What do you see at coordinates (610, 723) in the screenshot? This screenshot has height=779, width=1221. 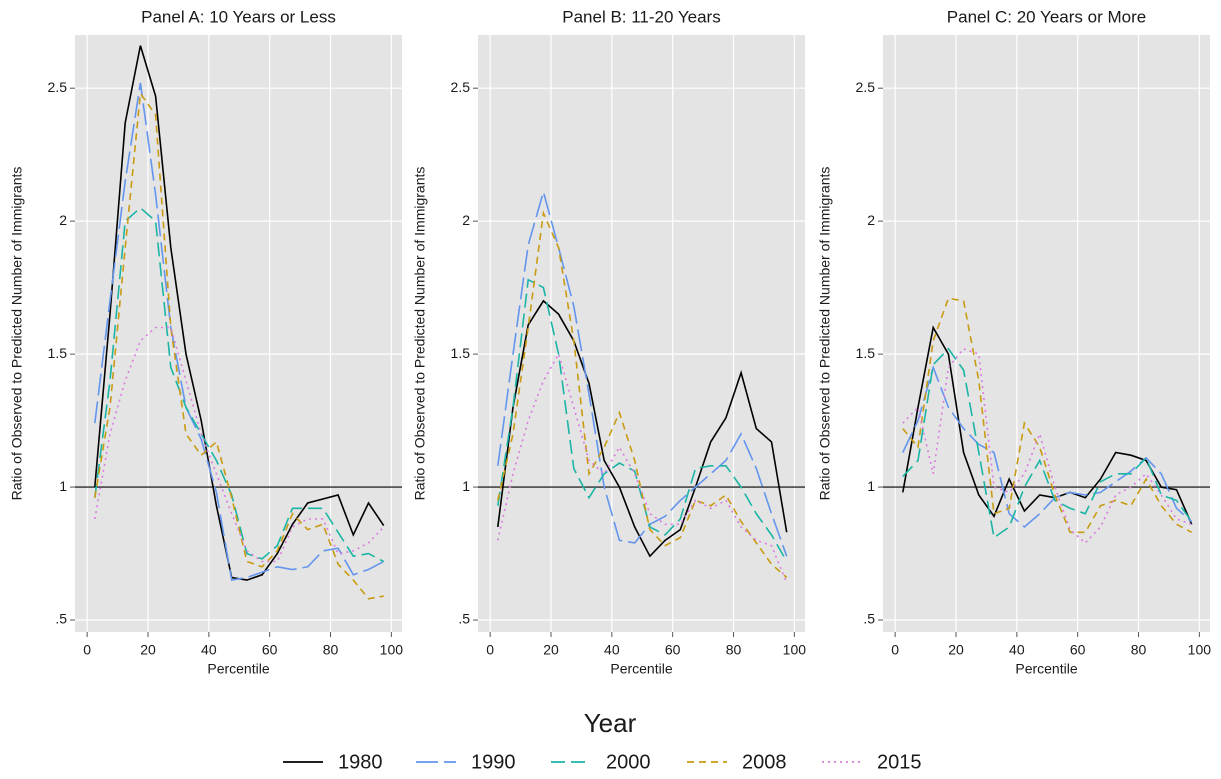 I see `legend-title: Year` at bounding box center [610, 723].